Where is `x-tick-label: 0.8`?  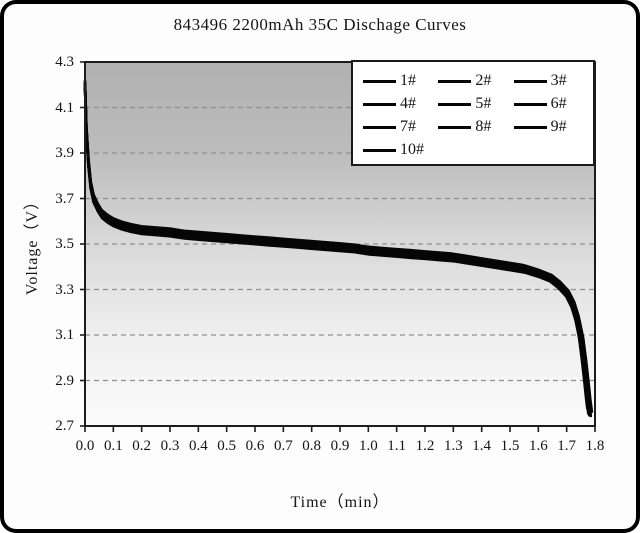
x-tick-label: 0.8 is located at coordinates (312, 446).